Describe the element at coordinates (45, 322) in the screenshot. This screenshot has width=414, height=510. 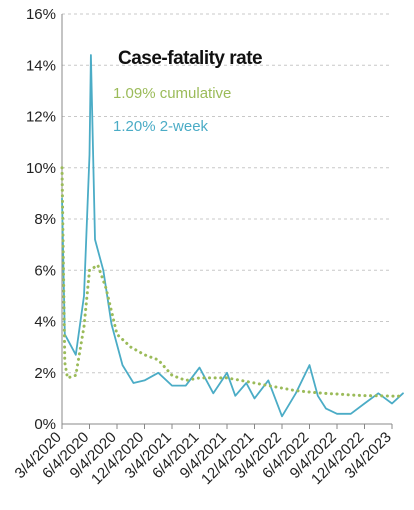
I see `y-tick-label: 4%` at that location.